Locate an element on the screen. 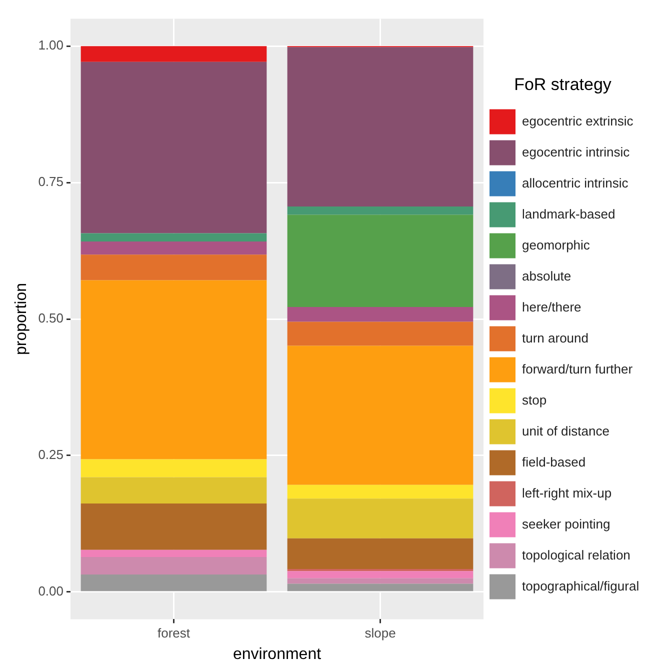 The height and width of the screenshot is (672, 664). y-tick-label: 0.00 is located at coordinates (51, 590).